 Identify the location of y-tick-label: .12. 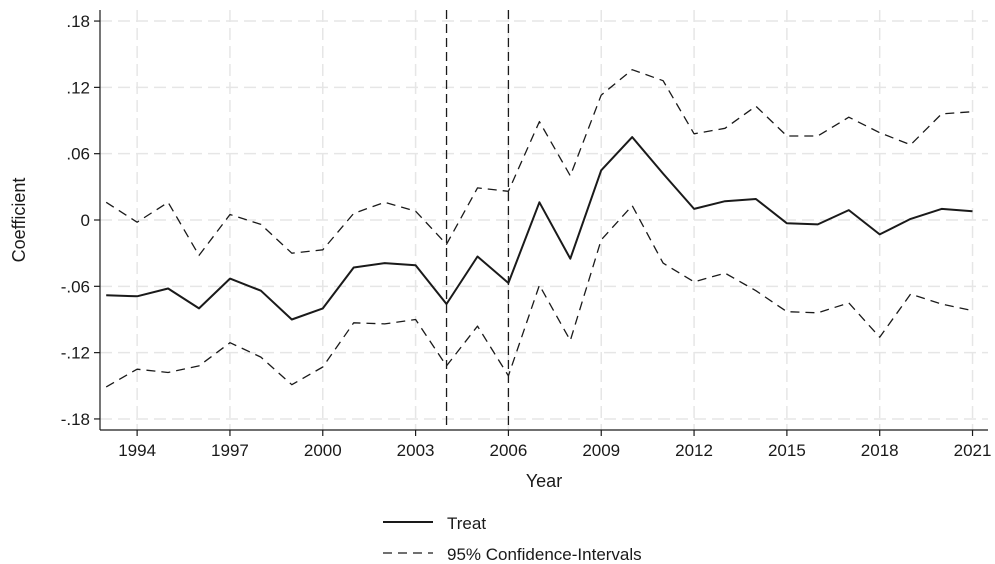
(78, 87).